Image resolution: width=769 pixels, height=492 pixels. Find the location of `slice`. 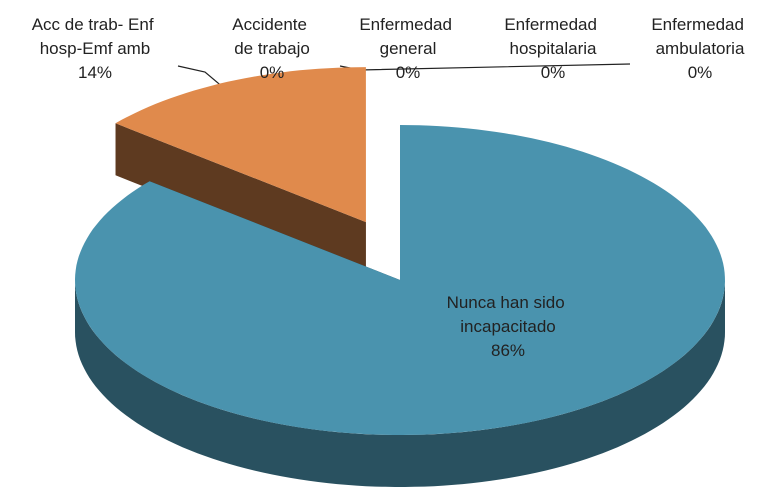

slice is located at coordinates (240, 145).